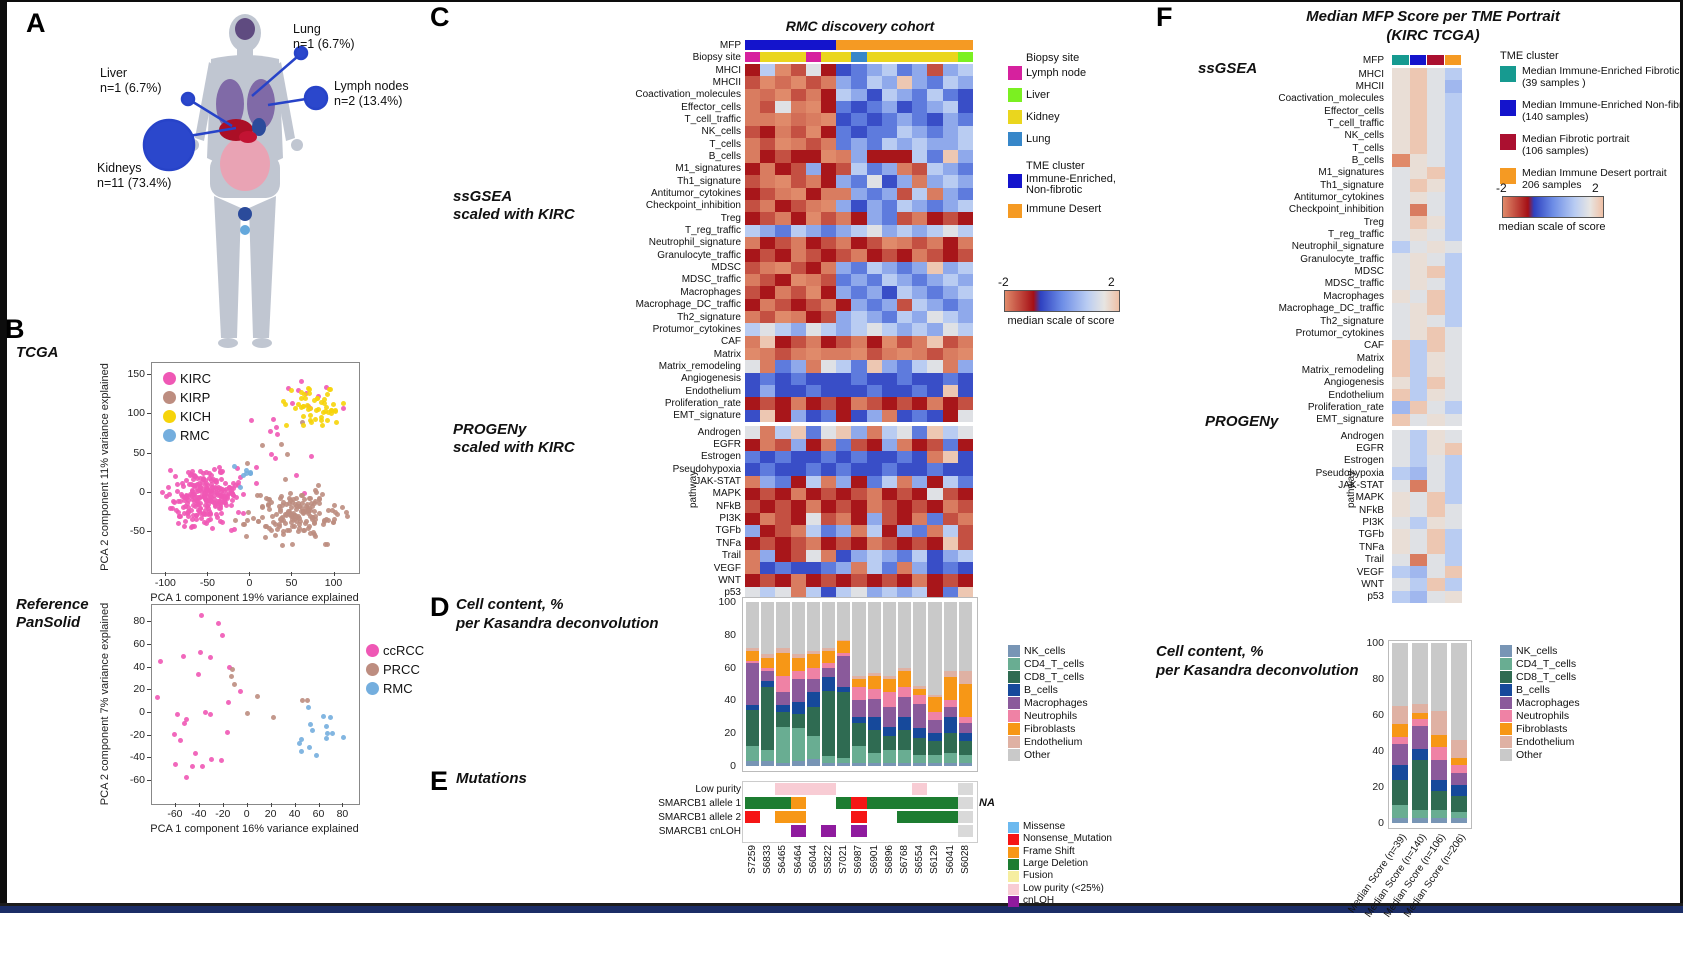 The width and height of the screenshot is (1683, 961). What do you see at coordinates (1506, 651) in the screenshot?
I see `cell-type-legend-f-swatch` at bounding box center [1506, 651].